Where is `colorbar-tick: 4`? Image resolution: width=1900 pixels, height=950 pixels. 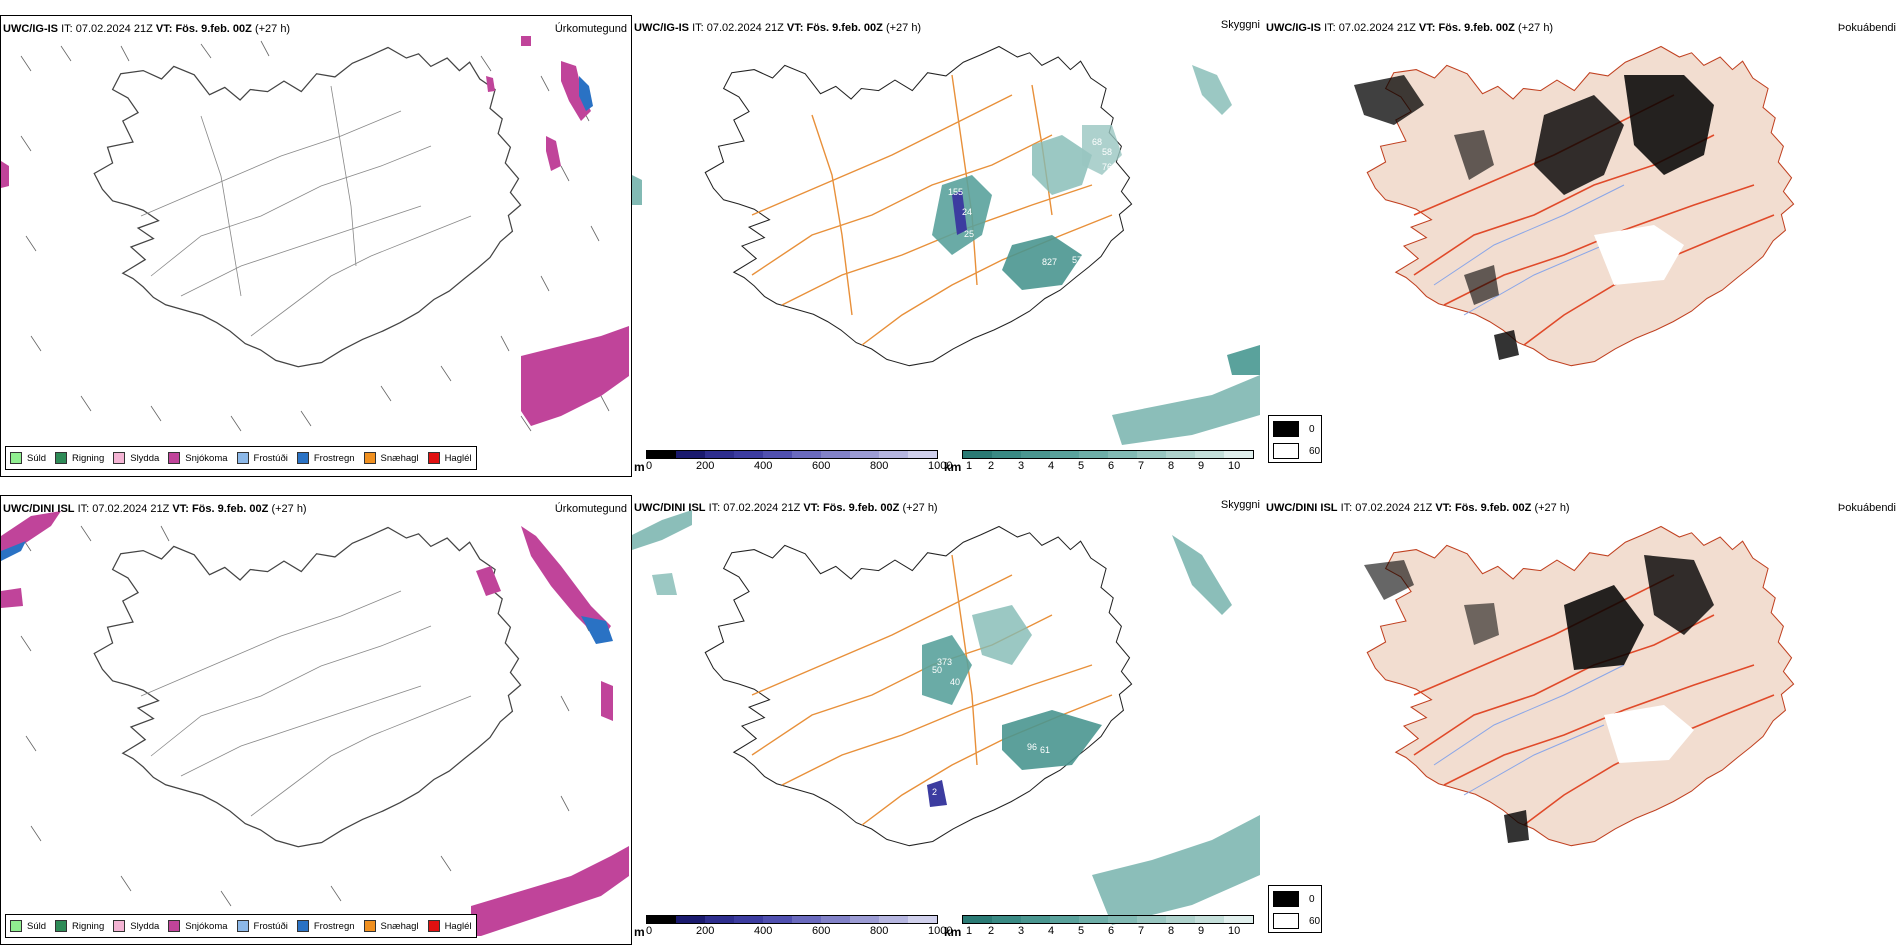
colorbar-tick: 4 is located at coordinates (1051, 466).